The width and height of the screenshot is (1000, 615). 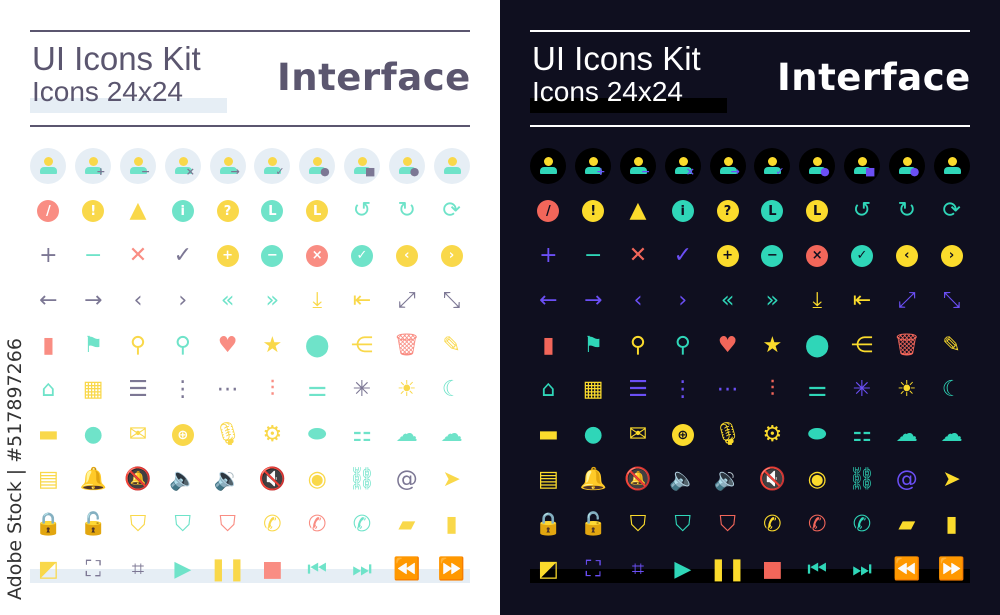 I want to click on check-icon: ✓, so click(x=682, y=255).